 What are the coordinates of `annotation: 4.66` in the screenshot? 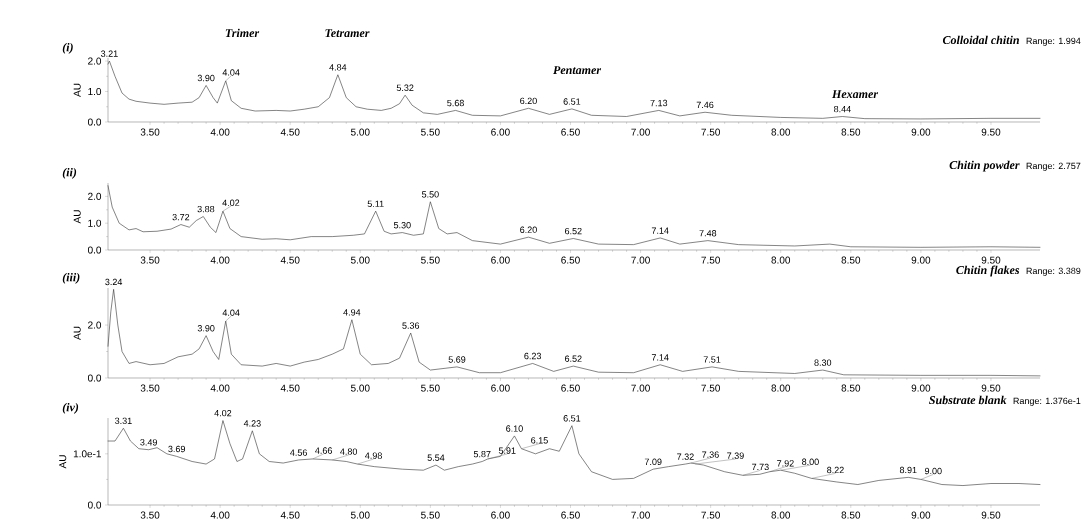 It's located at (323, 450).